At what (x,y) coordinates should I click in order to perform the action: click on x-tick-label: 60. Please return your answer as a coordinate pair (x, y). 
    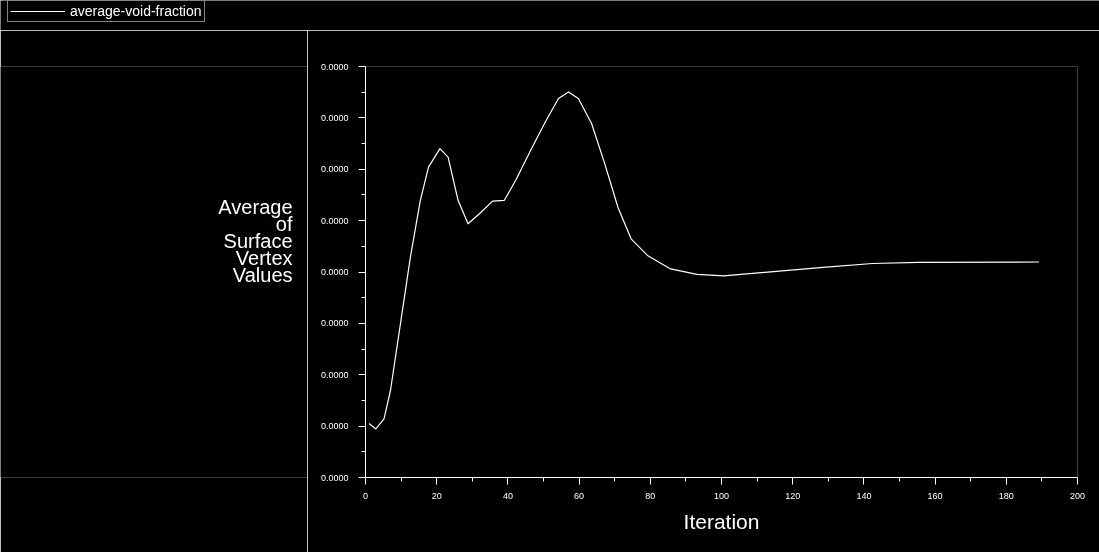
    Looking at the image, I should click on (579, 495).